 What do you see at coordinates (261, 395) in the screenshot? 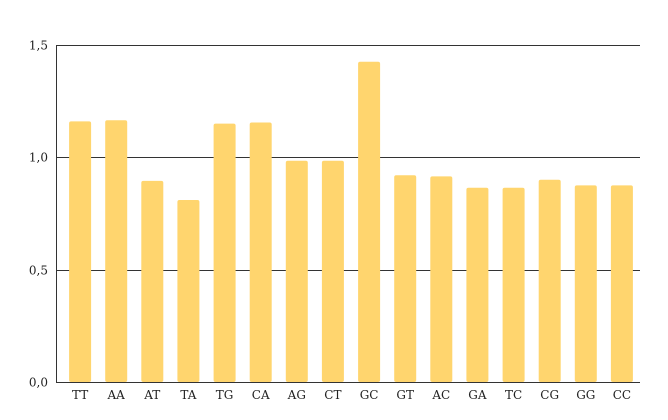
I see `x-tick-label-ca: CA` at bounding box center [261, 395].